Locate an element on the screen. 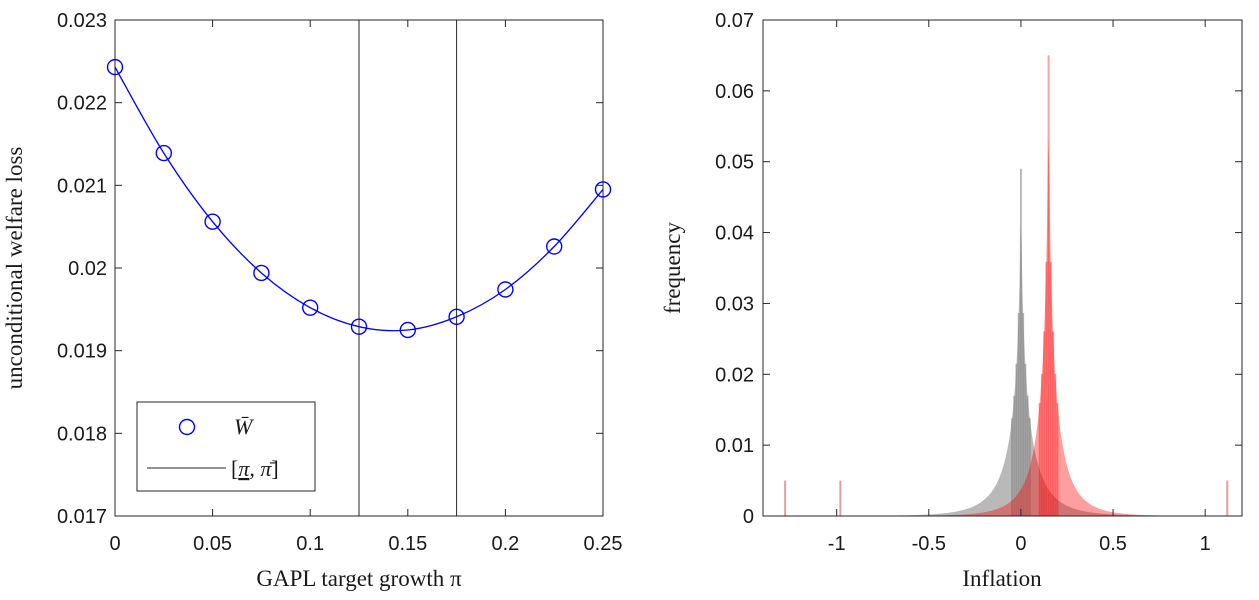  right-y-tick-label: 0.03 is located at coordinates (734, 304).